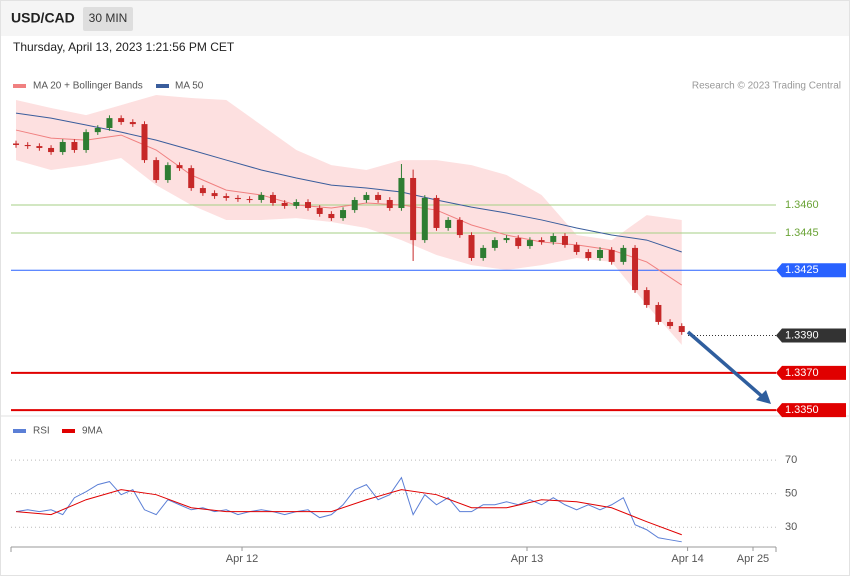 Image resolution: width=850 pixels, height=581 pixels. Describe the element at coordinates (189, 86) in the screenshot. I see `legend-label: MA 50` at that location.